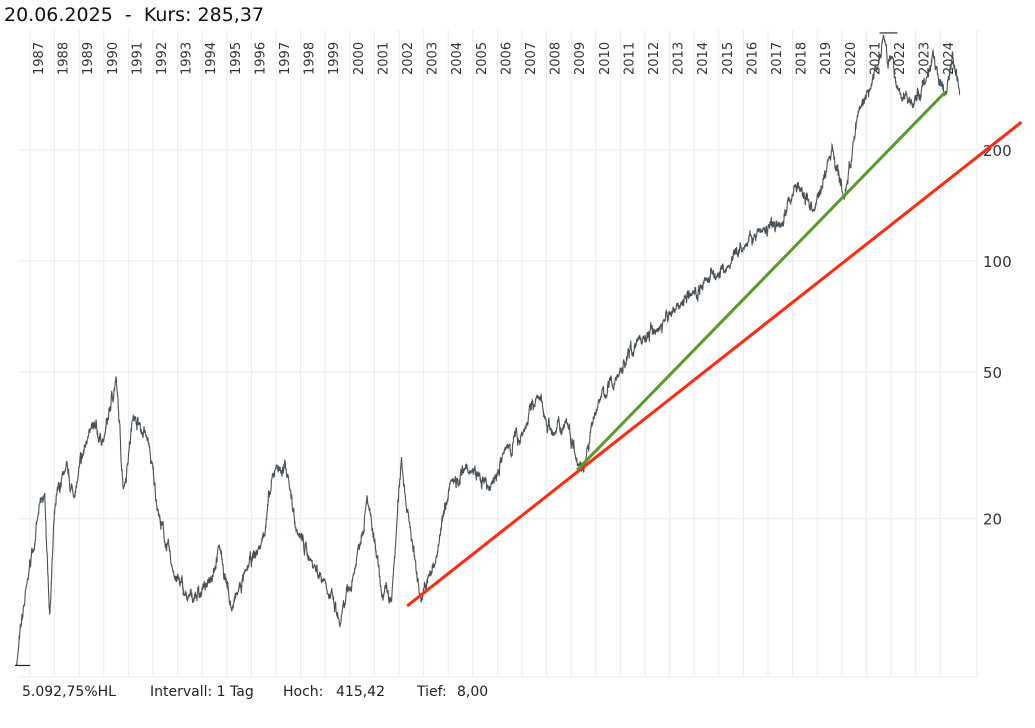 Image resolution: width=1035 pixels, height=728 pixels. Describe the element at coordinates (777, 58) in the screenshot. I see `x-tick-label: 2017` at that location.